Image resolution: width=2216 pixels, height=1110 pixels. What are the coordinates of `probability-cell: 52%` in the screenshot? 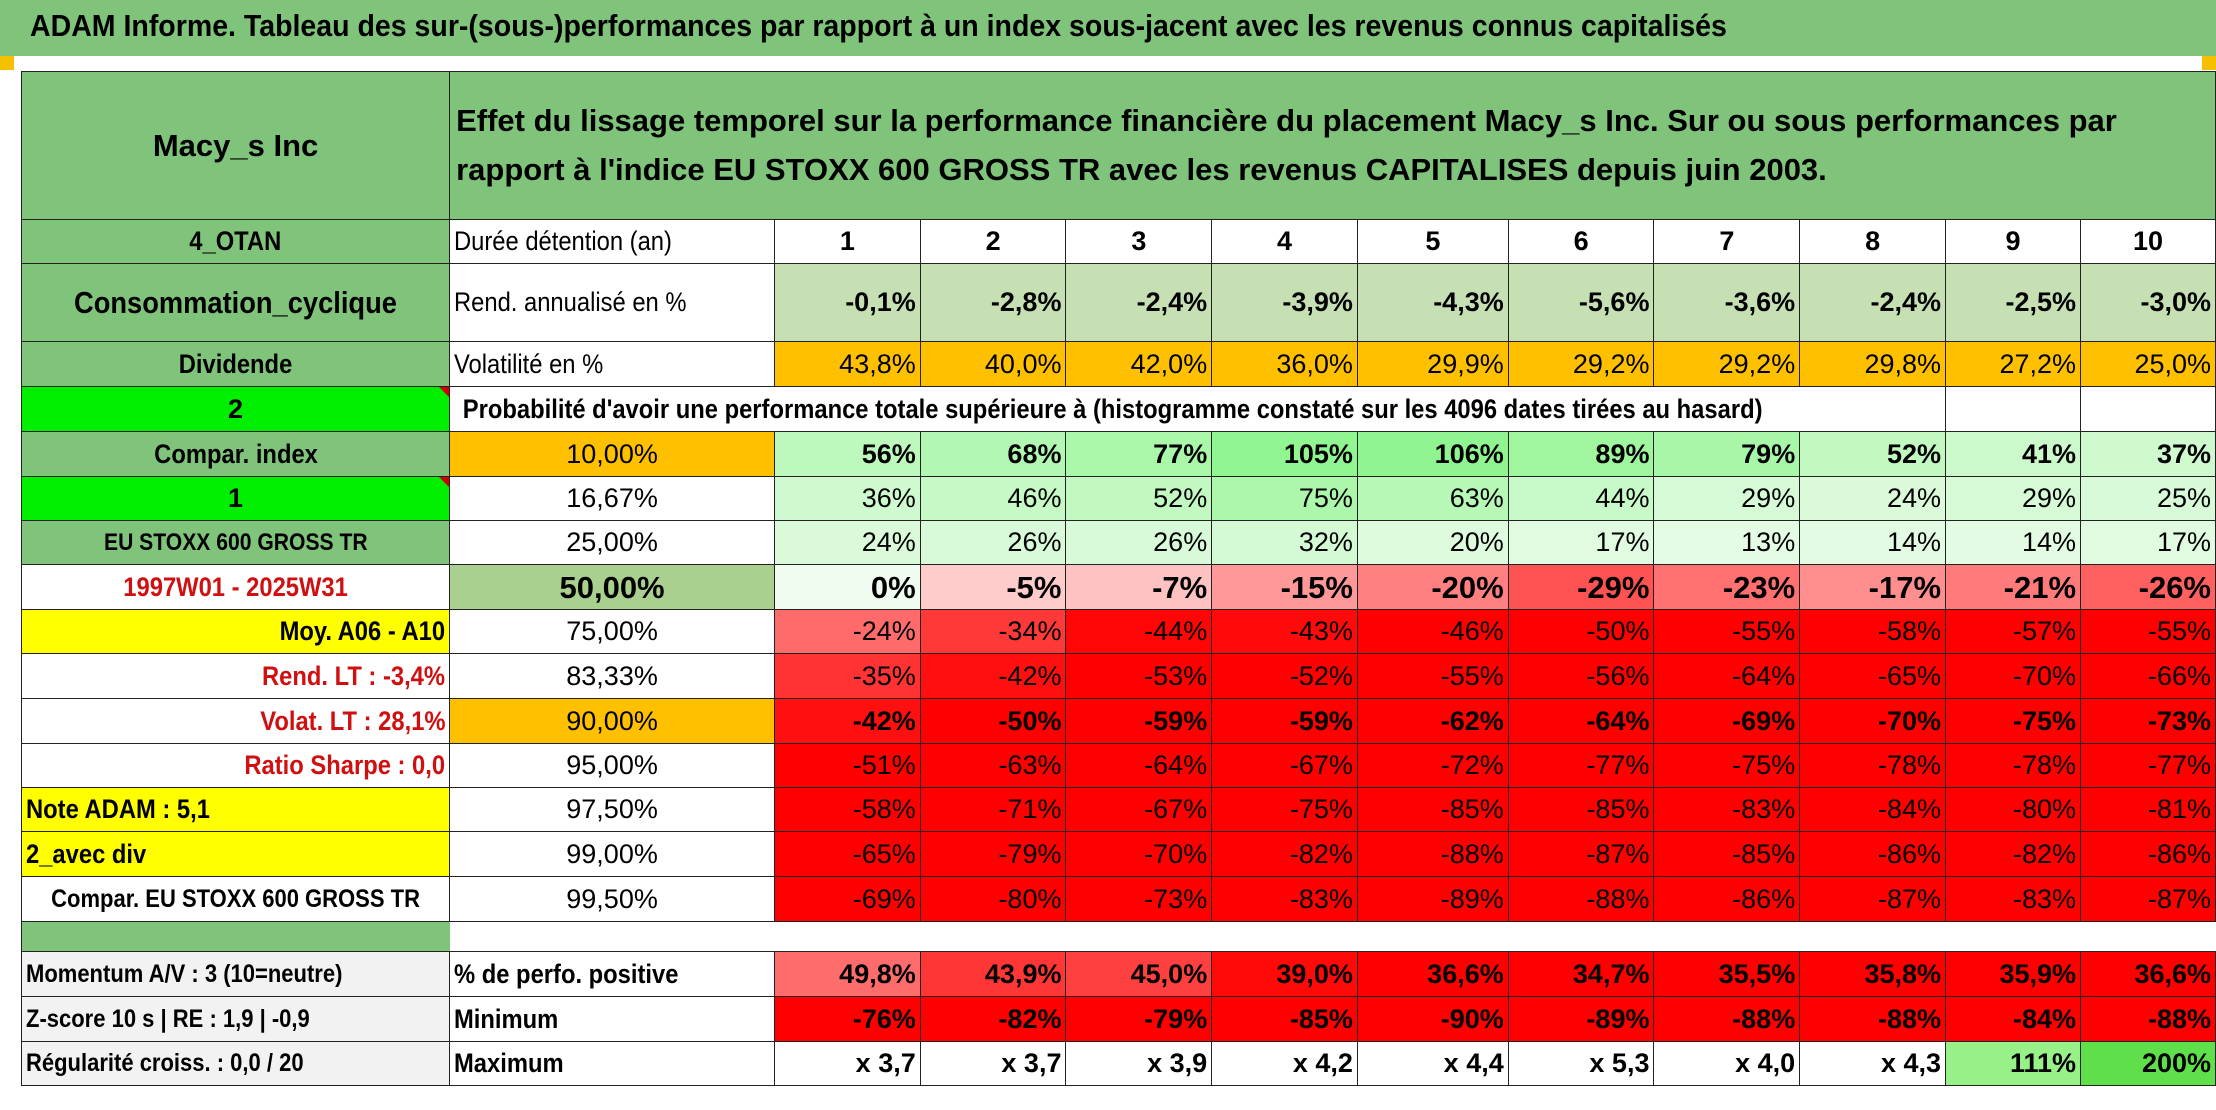 It's located at (1139, 498).